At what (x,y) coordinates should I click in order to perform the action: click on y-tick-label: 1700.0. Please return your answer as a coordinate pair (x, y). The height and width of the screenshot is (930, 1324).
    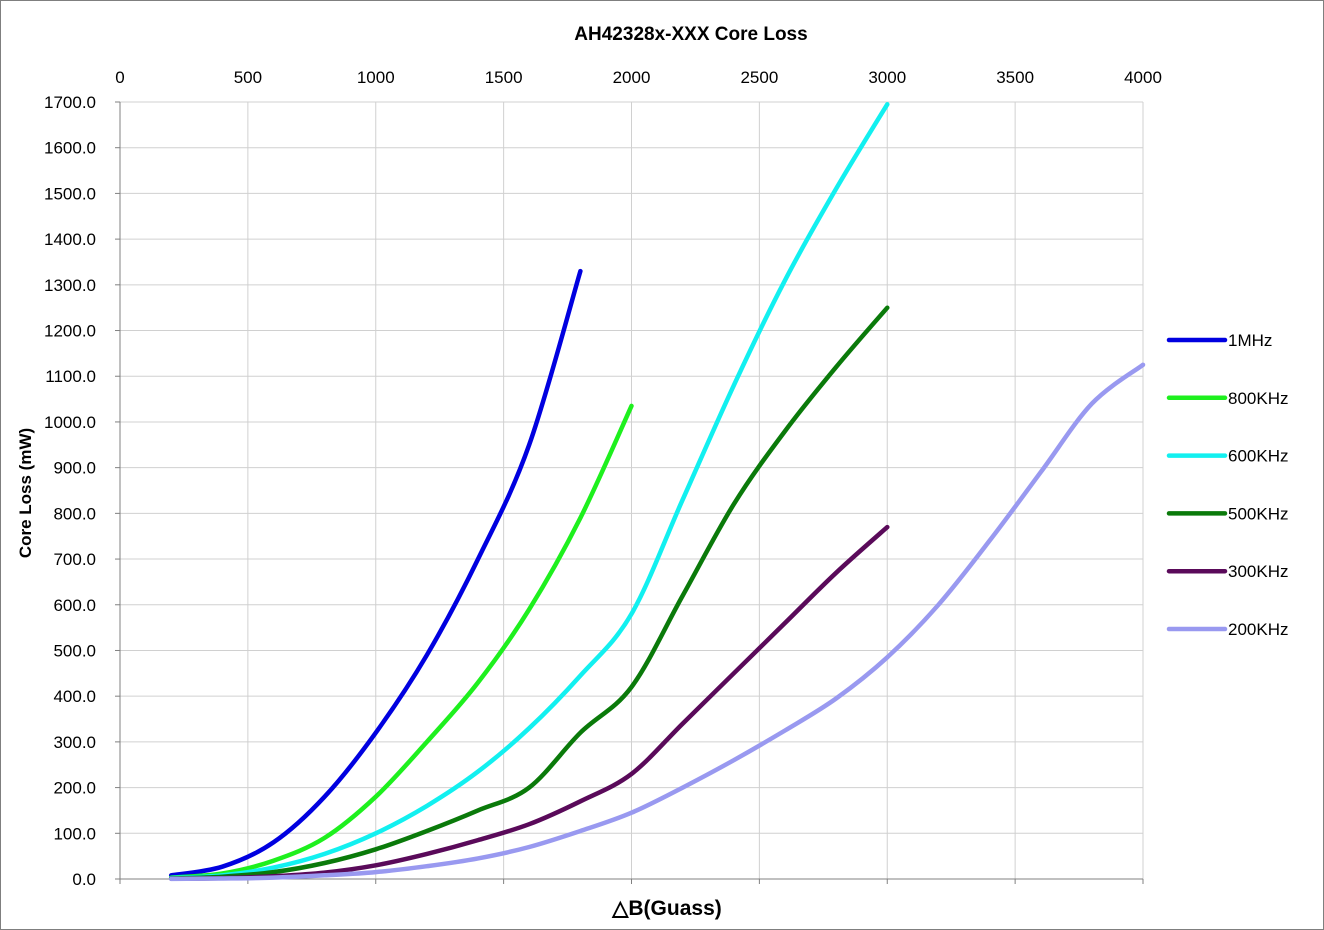
    Looking at the image, I should click on (70, 102).